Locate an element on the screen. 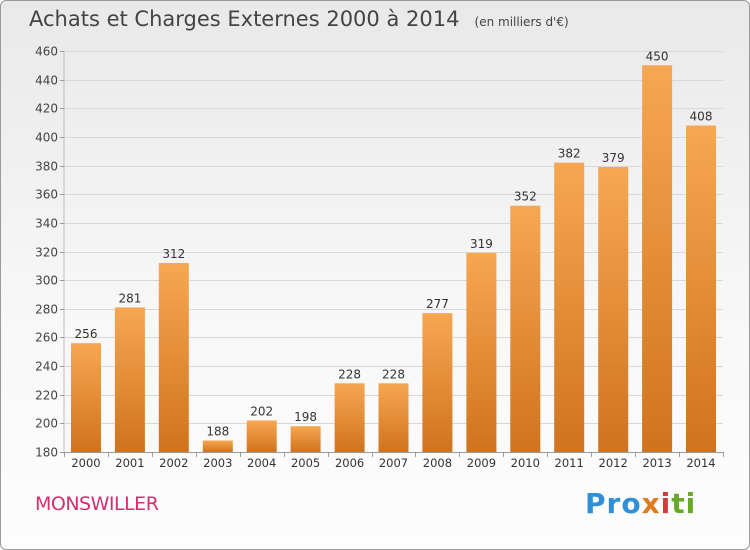 Image resolution: width=750 pixels, height=550 pixels. bar-value-label: 379 is located at coordinates (613, 158).